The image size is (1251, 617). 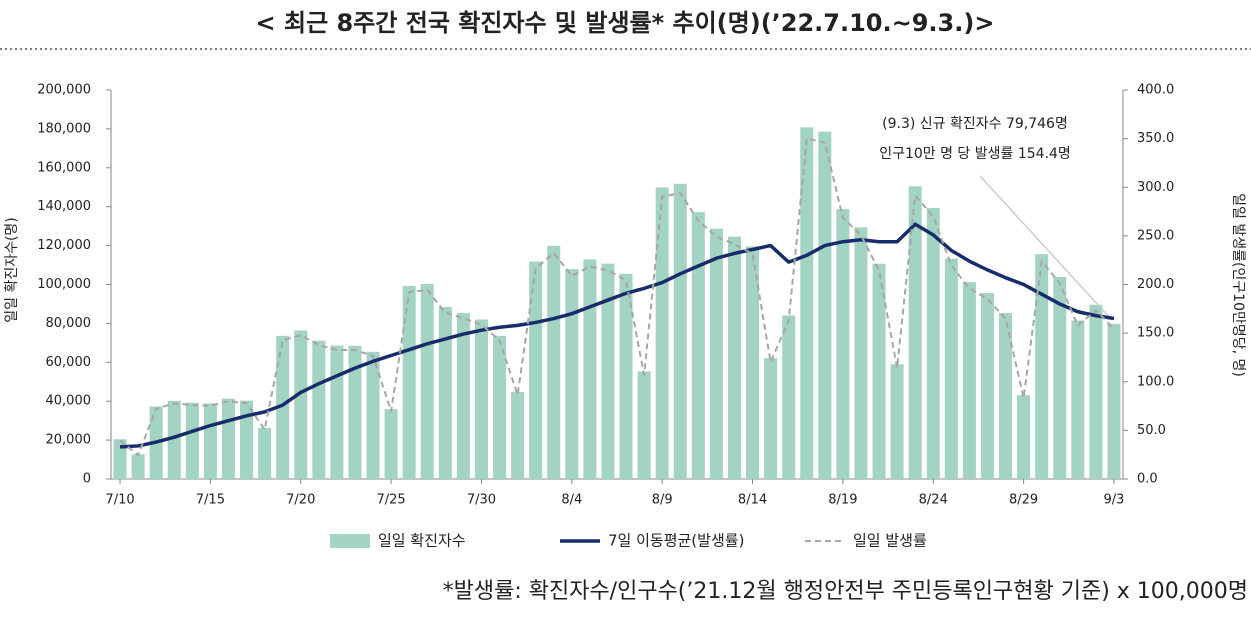 What do you see at coordinates (69, 362) in the screenshot?
I see `y-tick-label: 60,000` at bounding box center [69, 362].